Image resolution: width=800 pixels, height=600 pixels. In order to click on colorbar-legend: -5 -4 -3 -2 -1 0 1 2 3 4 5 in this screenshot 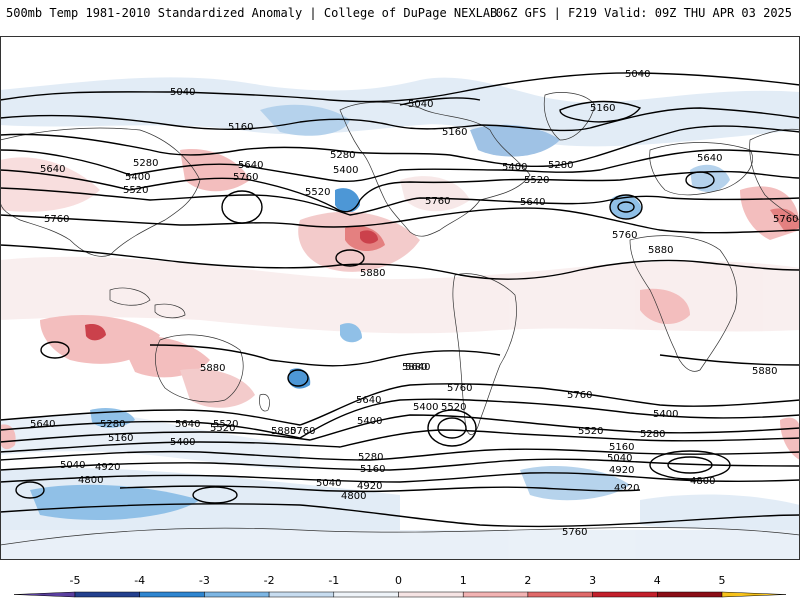, I will do `click(400, 586)`.